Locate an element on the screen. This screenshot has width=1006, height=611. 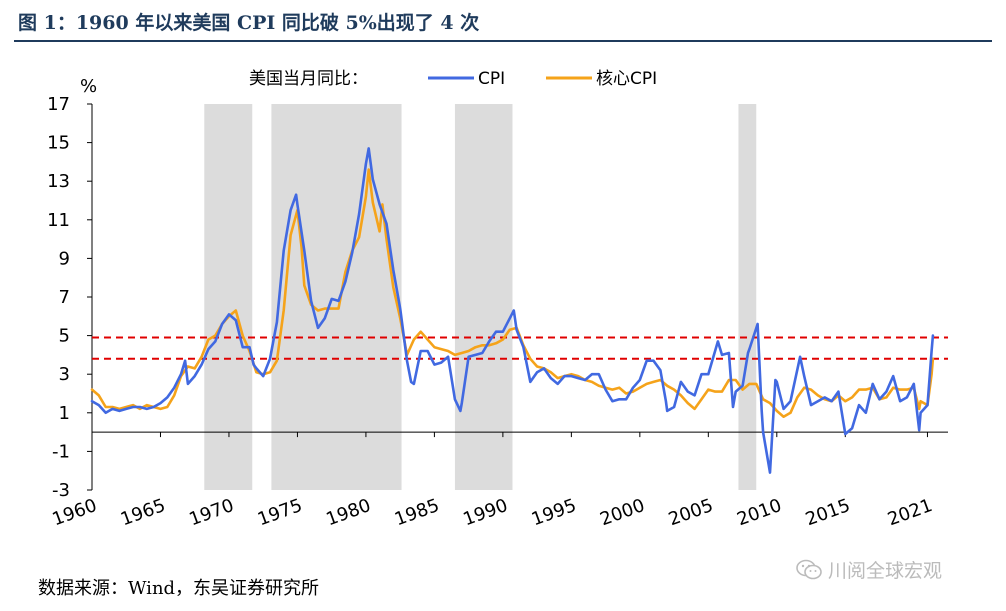
chart-title: 图 1：1960 年以来美国 CPI 同比破 5%出现了 4 次 is located at coordinates (249, 23).